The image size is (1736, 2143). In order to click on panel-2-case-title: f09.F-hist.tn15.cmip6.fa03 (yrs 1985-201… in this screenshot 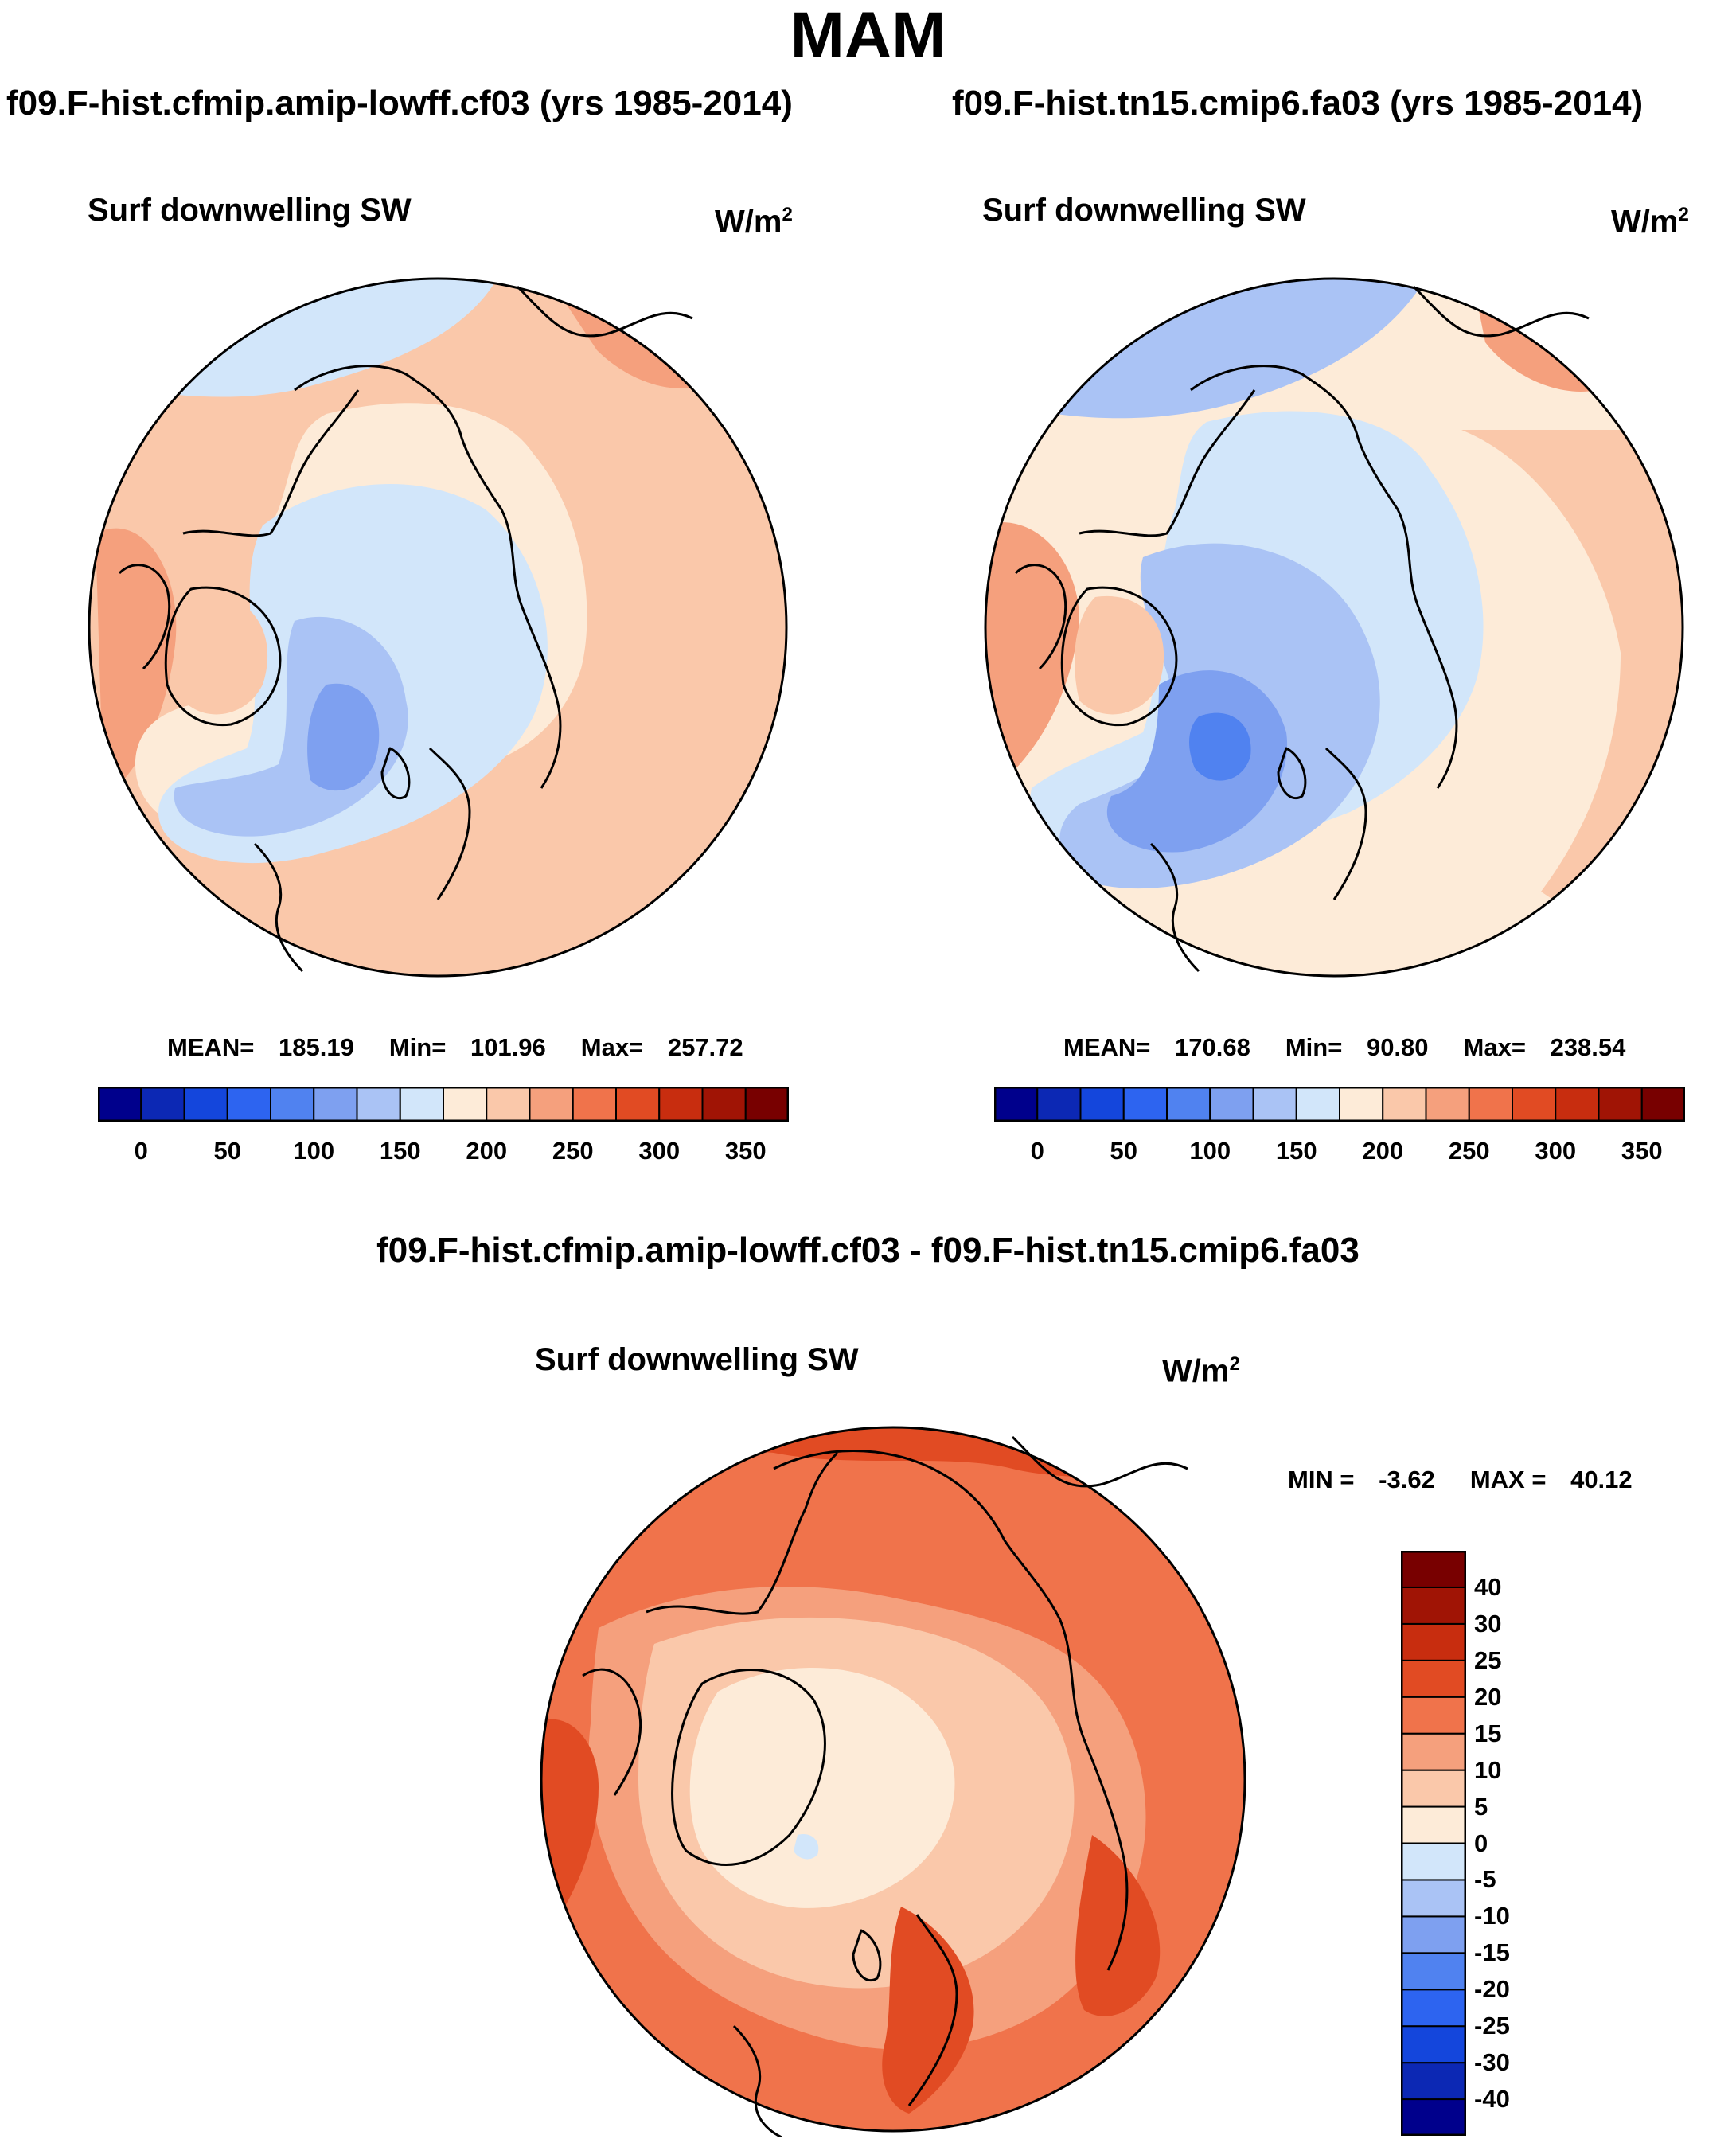, I will do `click(1298, 103)`.